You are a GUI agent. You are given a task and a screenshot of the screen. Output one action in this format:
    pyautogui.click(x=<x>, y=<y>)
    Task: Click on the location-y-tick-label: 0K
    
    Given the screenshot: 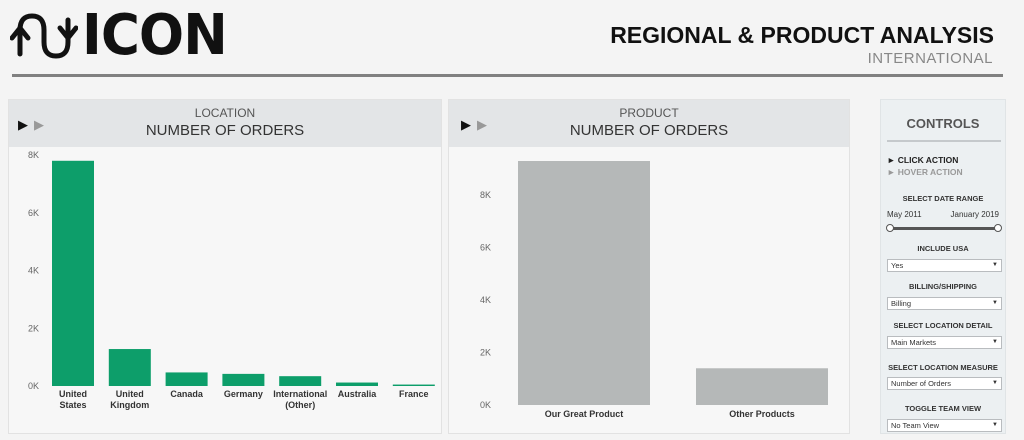 What is the action you would take?
    pyautogui.click(x=33, y=386)
    